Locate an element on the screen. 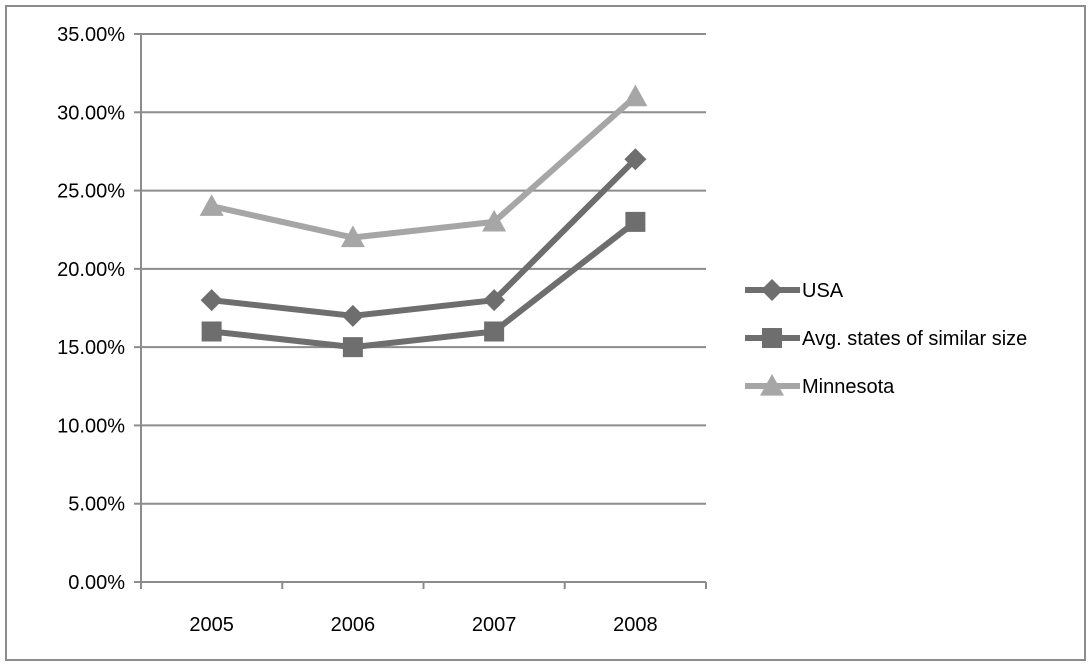 This screenshot has height=666, width=1092. x-tick-label: 2007 is located at coordinates (494, 625).